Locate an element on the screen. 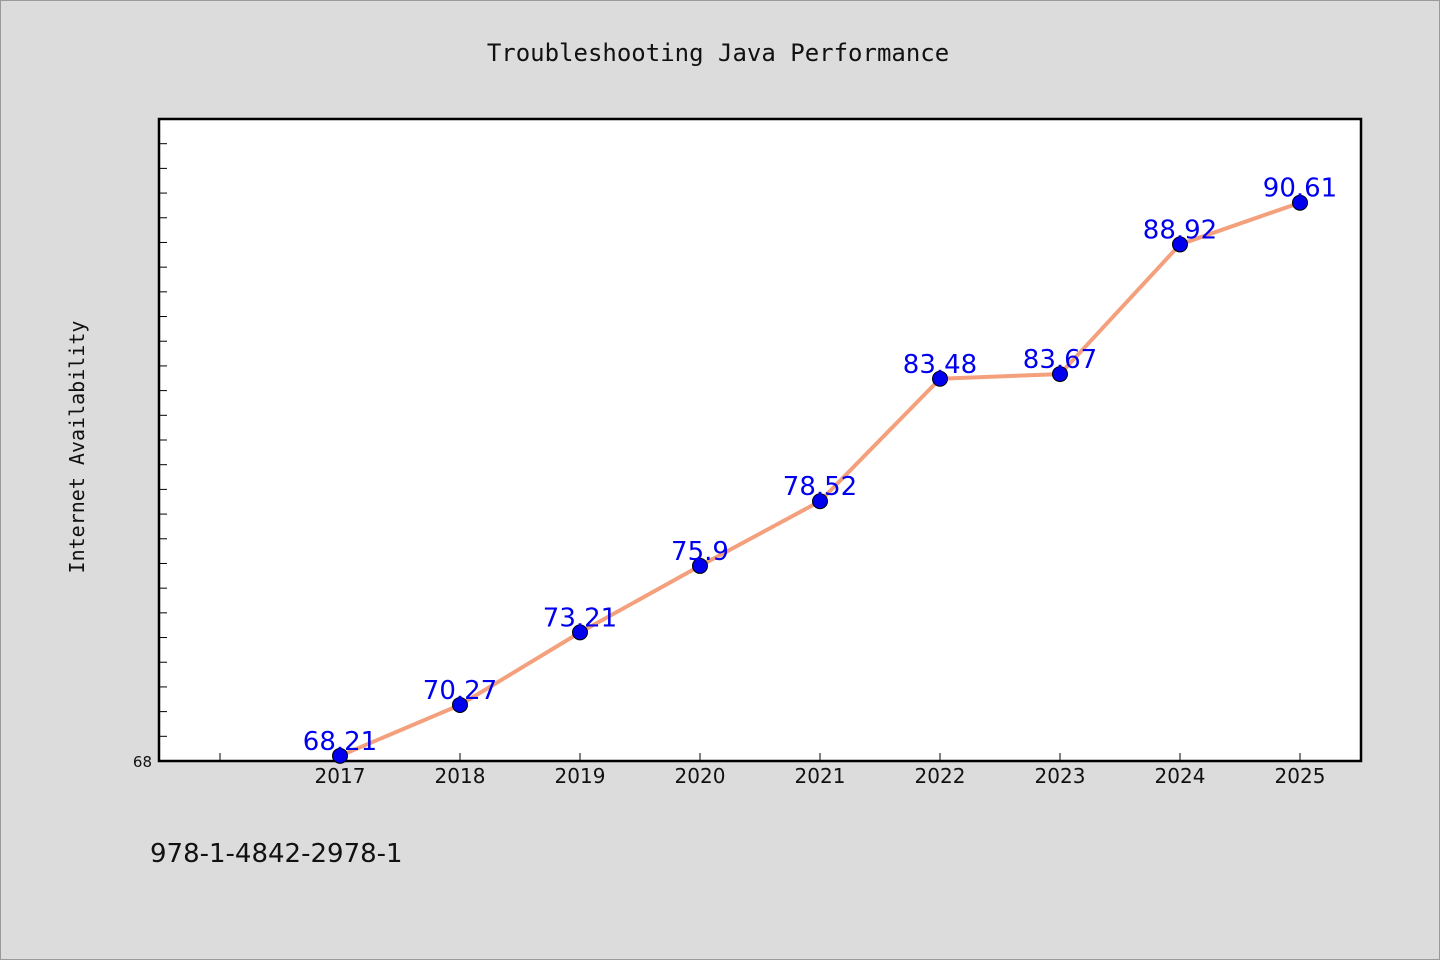 The height and width of the screenshot is (960, 1440). x-tick-label: 2023 is located at coordinates (1060, 776).